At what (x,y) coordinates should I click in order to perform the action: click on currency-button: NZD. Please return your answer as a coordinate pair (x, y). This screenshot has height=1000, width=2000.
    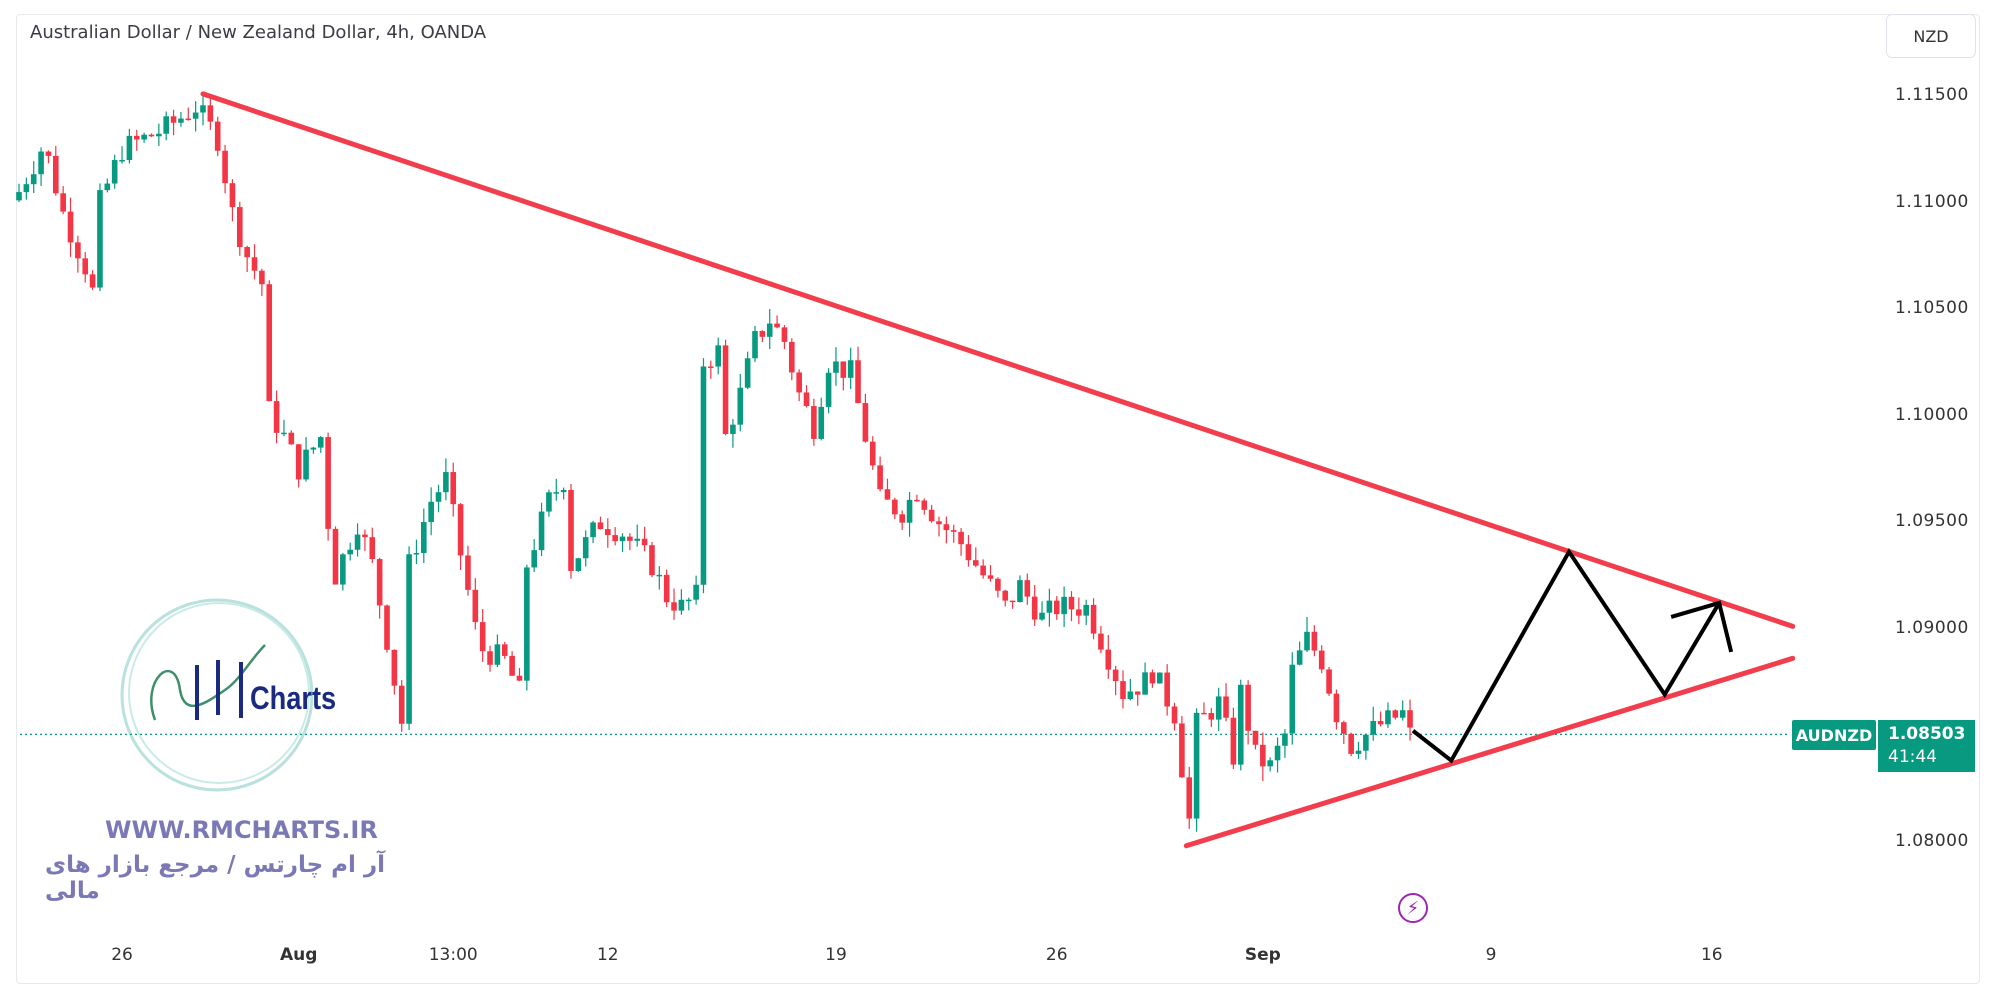
    Looking at the image, I should click on (1931, 36).